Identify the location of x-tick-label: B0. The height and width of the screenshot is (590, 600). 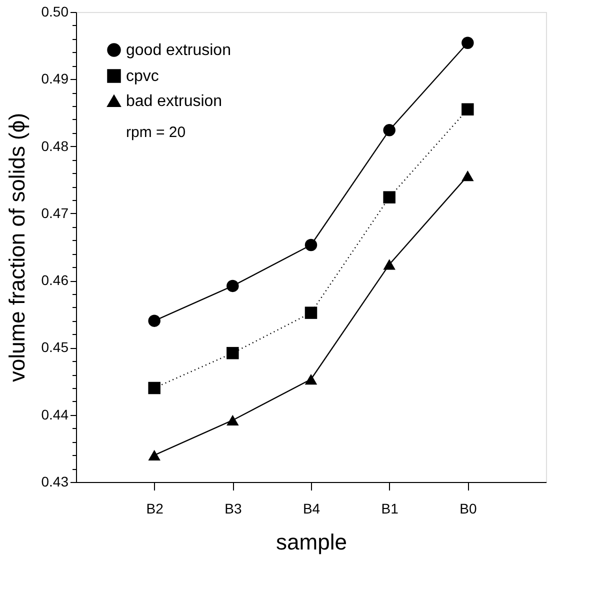
(468, 508).